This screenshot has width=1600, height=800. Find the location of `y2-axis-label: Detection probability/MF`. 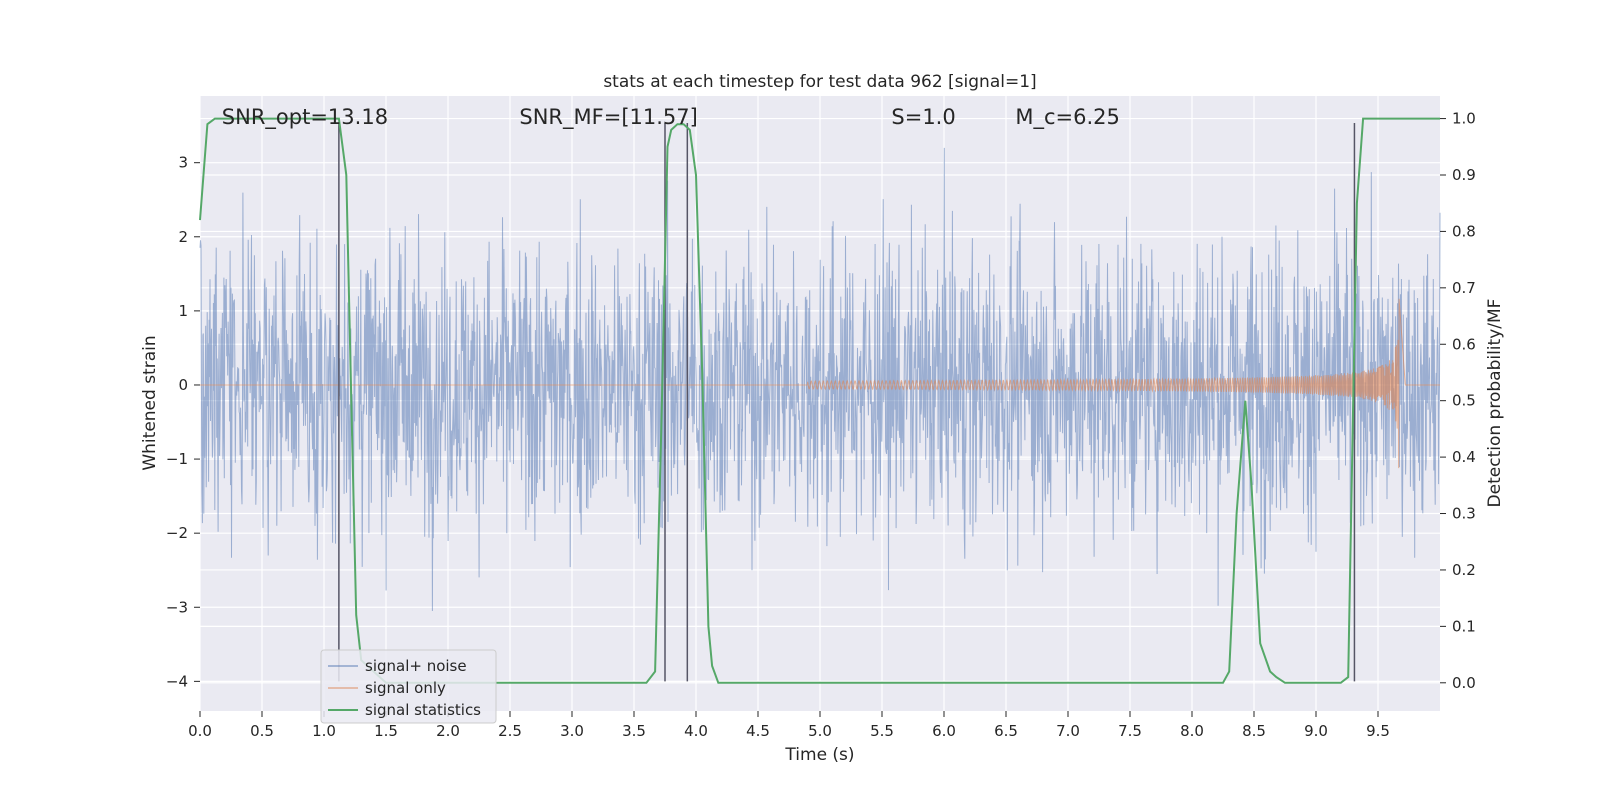

y2-axis-label: Detection probability/MF is located at coordinates (1495, 403).